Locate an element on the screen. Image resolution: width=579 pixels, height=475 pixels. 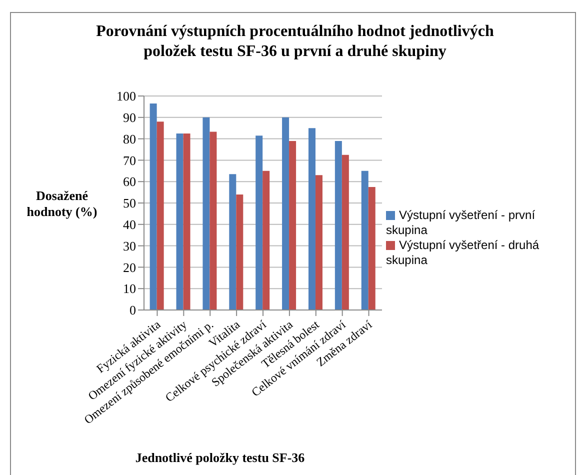
y-tick-label: 50 is located at coordinates (129, 203).